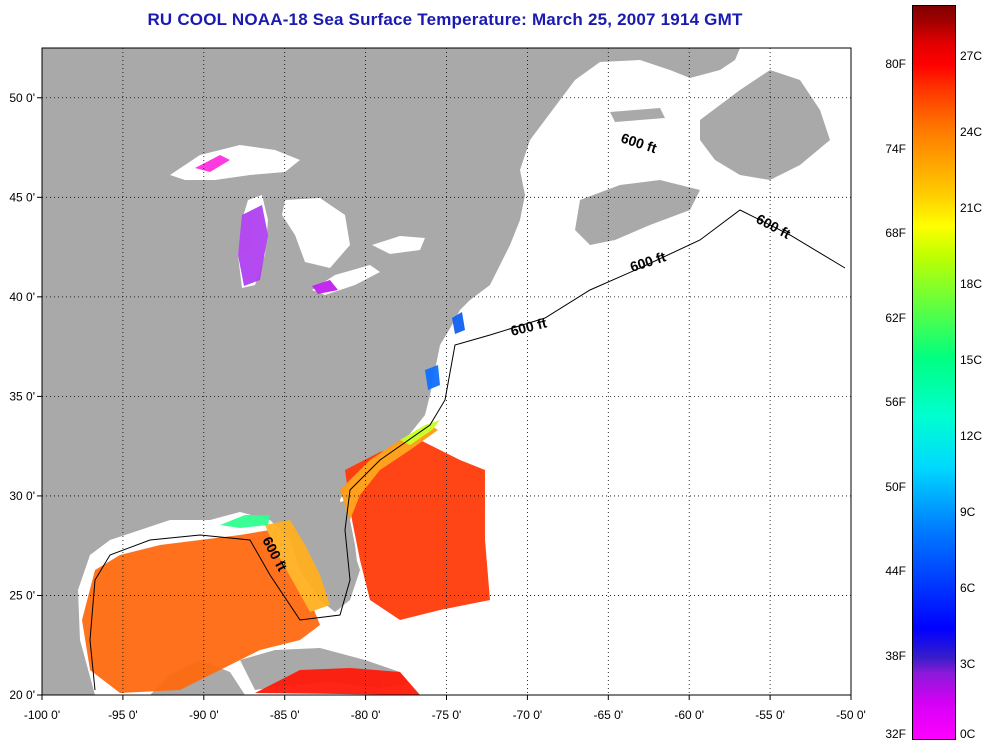 Image resolution: width=984 pixels, height=754 pixels. Describe the element at coordinates (637, 212) in the screenshot. I see `nova-scotia` at that location.